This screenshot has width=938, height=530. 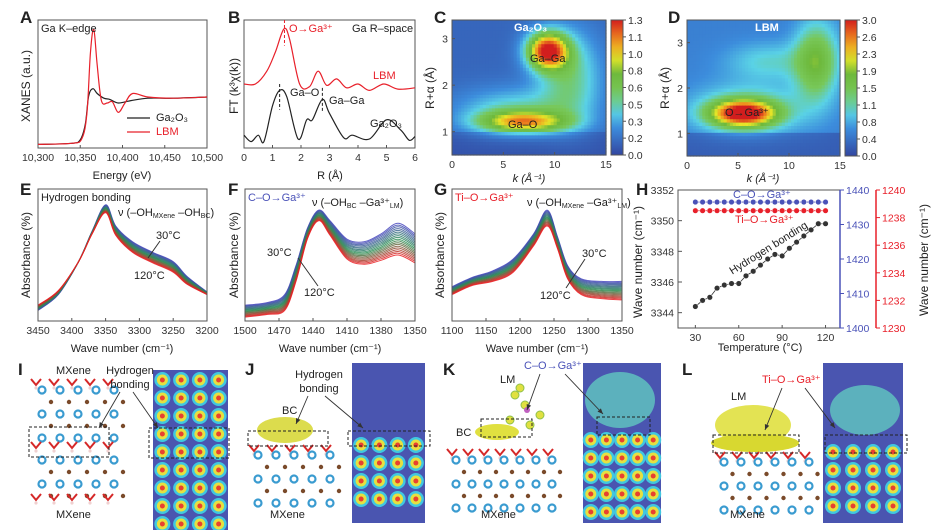 What do you see at coordinates (653, 494) in the screenshot?
I see `density-peak` at bounding box center [653, 494].